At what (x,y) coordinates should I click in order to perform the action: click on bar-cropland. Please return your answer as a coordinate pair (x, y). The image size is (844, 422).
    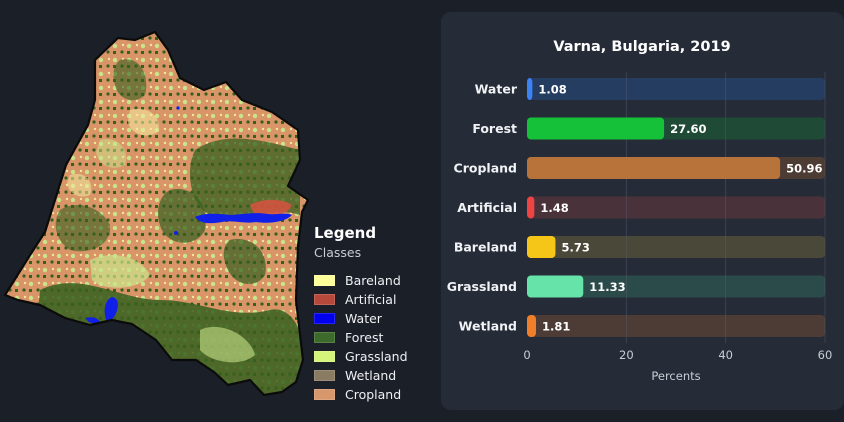
    Looking at the image, I should click on (654, 168).